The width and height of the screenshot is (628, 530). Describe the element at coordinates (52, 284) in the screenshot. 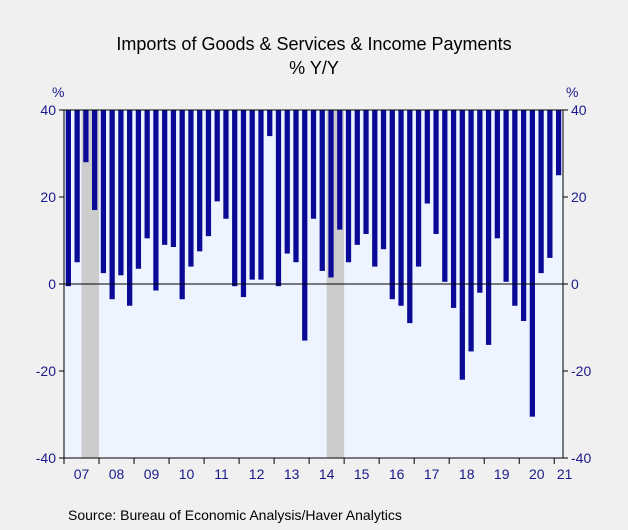

I see `y-tick-label-left: 0` at that location.